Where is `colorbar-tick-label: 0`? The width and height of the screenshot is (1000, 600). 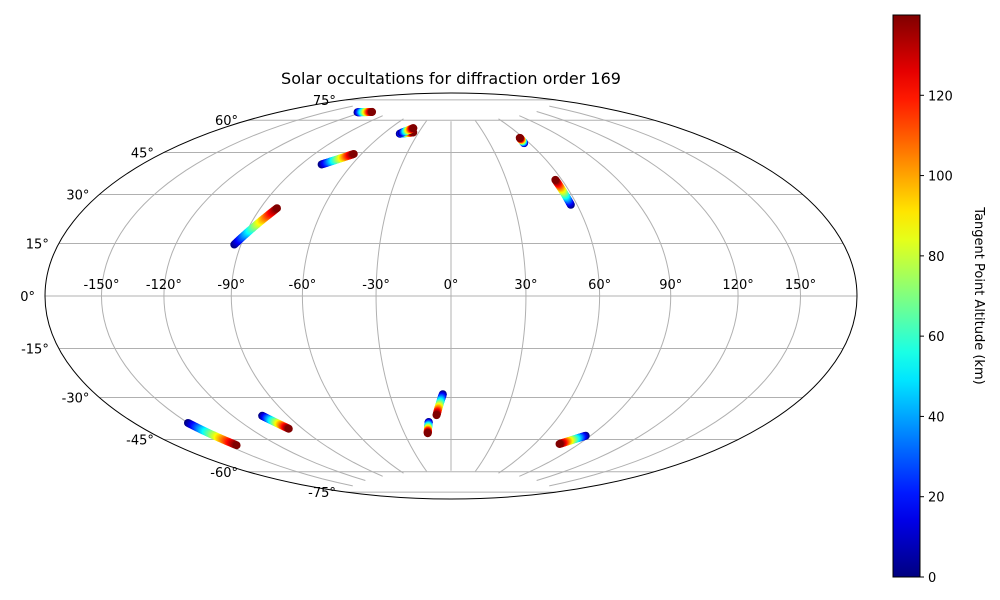
colorbar-tick-label: 0 is located at coordinates (932, 578).